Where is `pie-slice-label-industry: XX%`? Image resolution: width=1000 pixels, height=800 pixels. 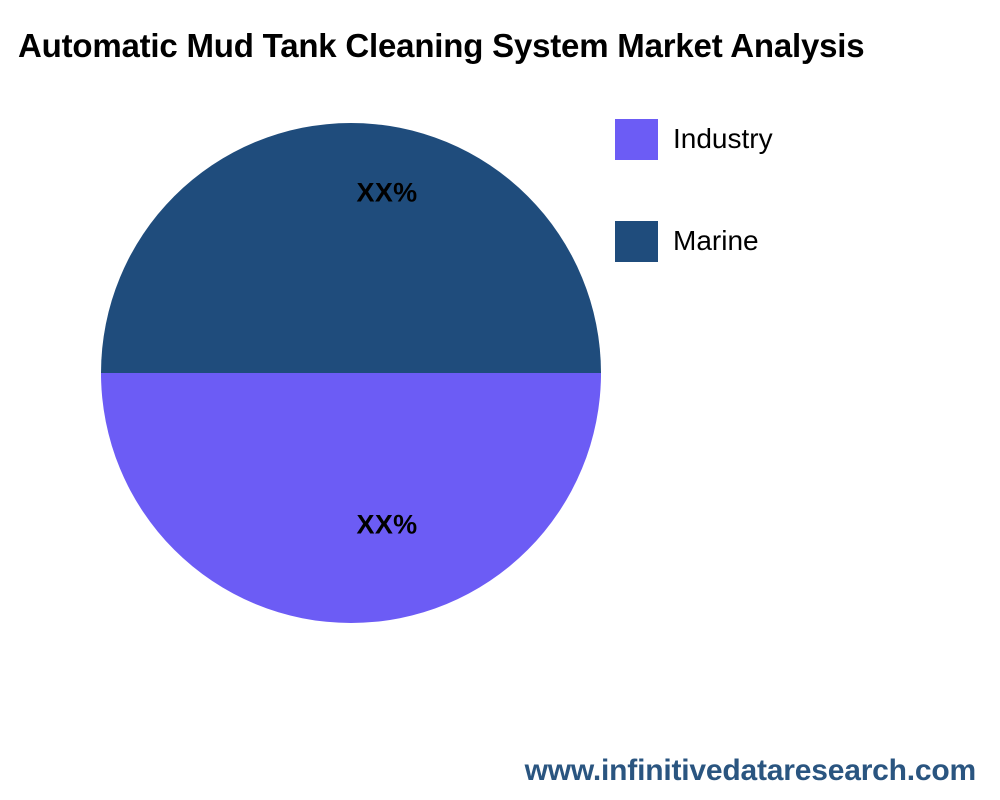
pie-slice-label-industry: XX% is located at coordinates (387, 524).